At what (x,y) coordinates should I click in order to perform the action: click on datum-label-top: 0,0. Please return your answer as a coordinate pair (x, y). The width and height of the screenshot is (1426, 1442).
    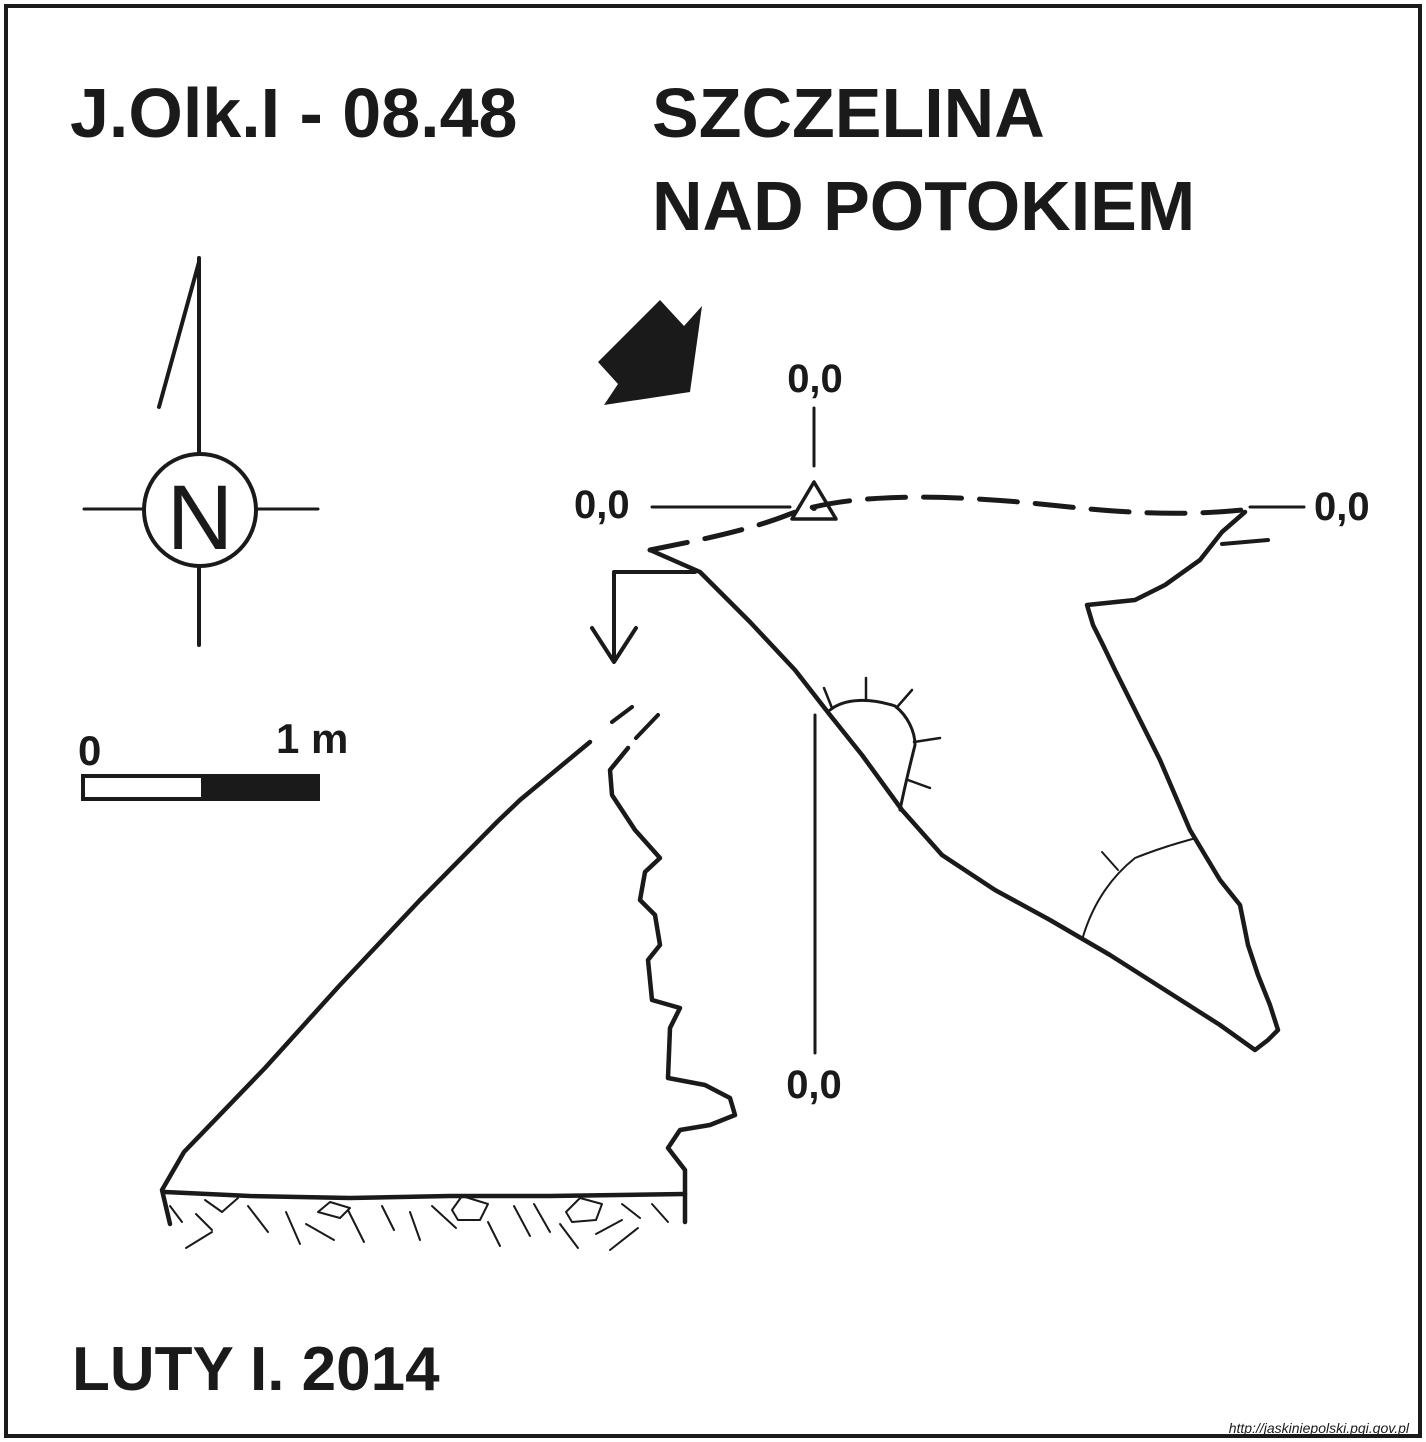
    Looking at the image, I should click on (815, 379).